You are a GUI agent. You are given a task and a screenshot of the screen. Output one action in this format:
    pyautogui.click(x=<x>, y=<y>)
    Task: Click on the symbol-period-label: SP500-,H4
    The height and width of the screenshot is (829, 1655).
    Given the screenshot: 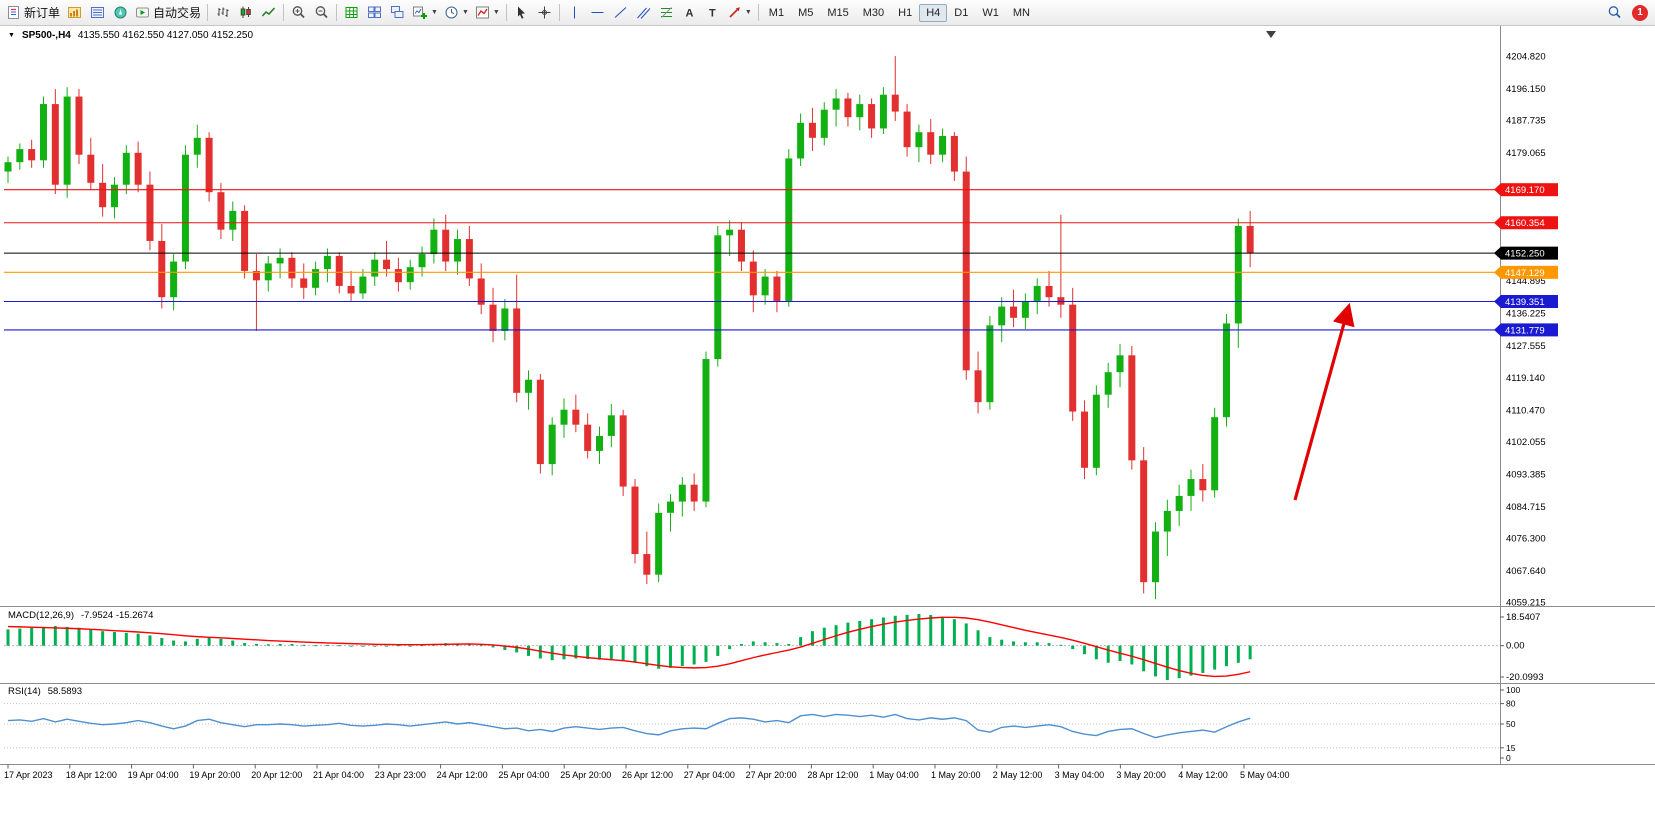 What is the action you would take?
    pyautogui.click(x=46, y=35)
    